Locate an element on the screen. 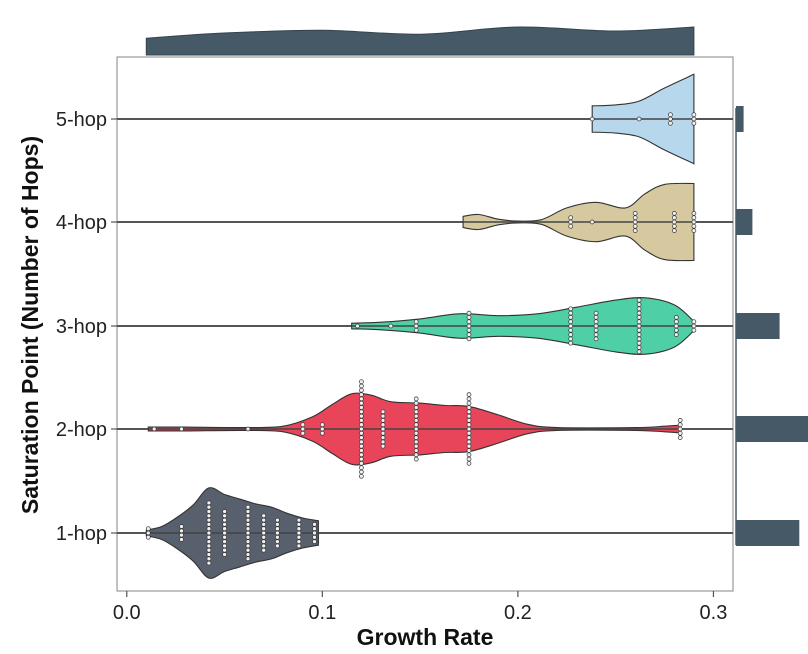  swarm-5-hop is located at coordinates (643, 119).